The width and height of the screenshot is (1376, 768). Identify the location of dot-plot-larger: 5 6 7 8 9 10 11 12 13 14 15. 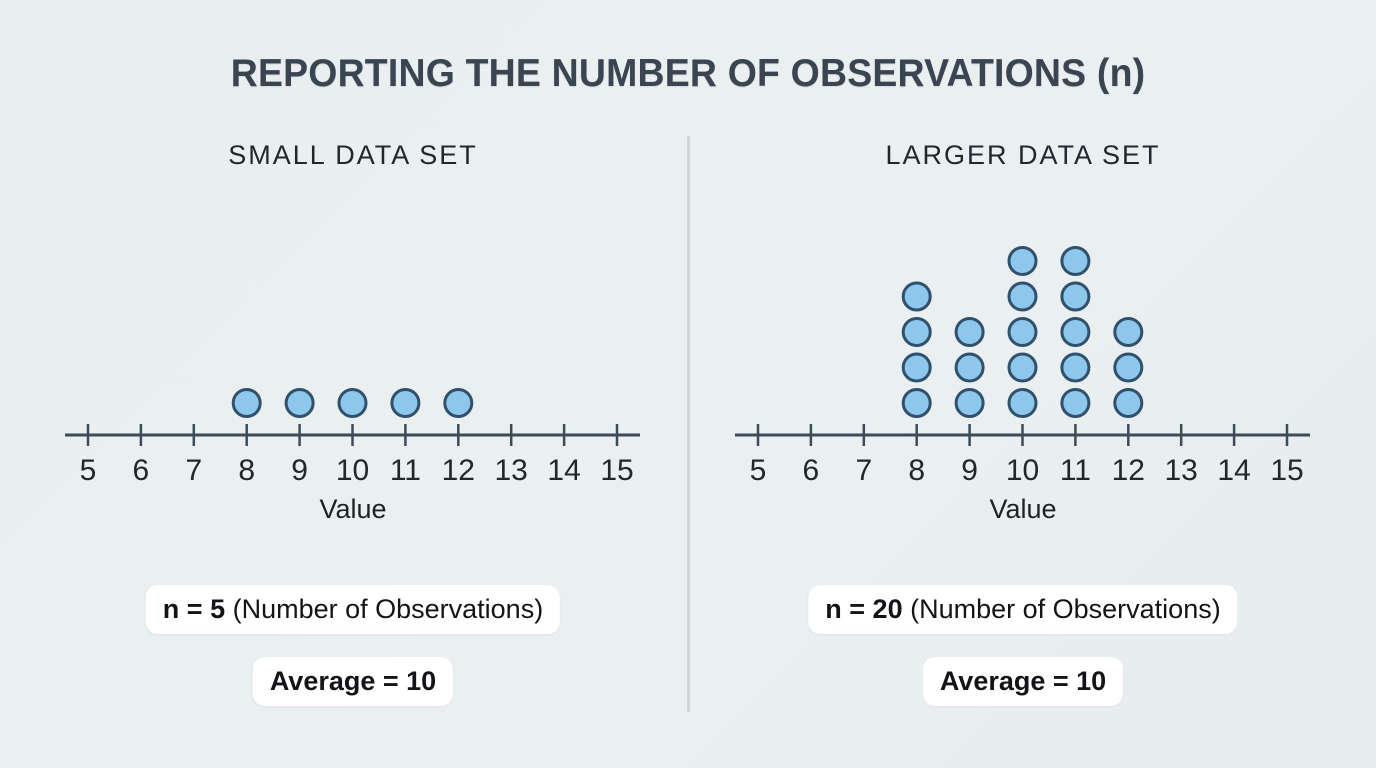
(1022, 366).